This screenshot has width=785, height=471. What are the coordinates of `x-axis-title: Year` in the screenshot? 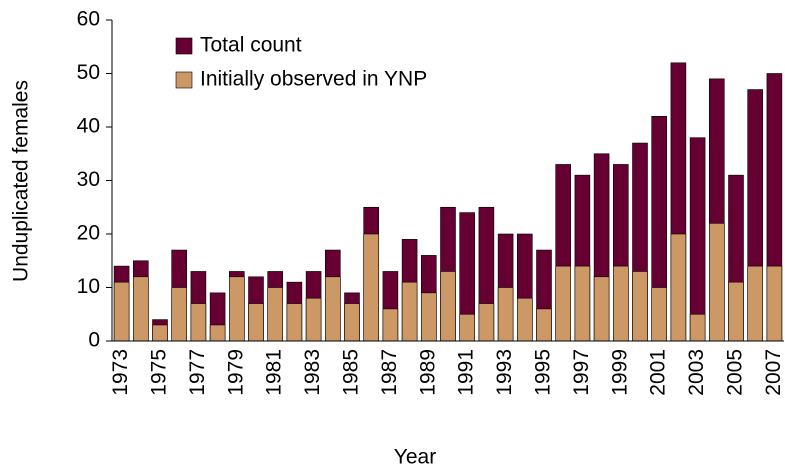 It's located at (415, 457).